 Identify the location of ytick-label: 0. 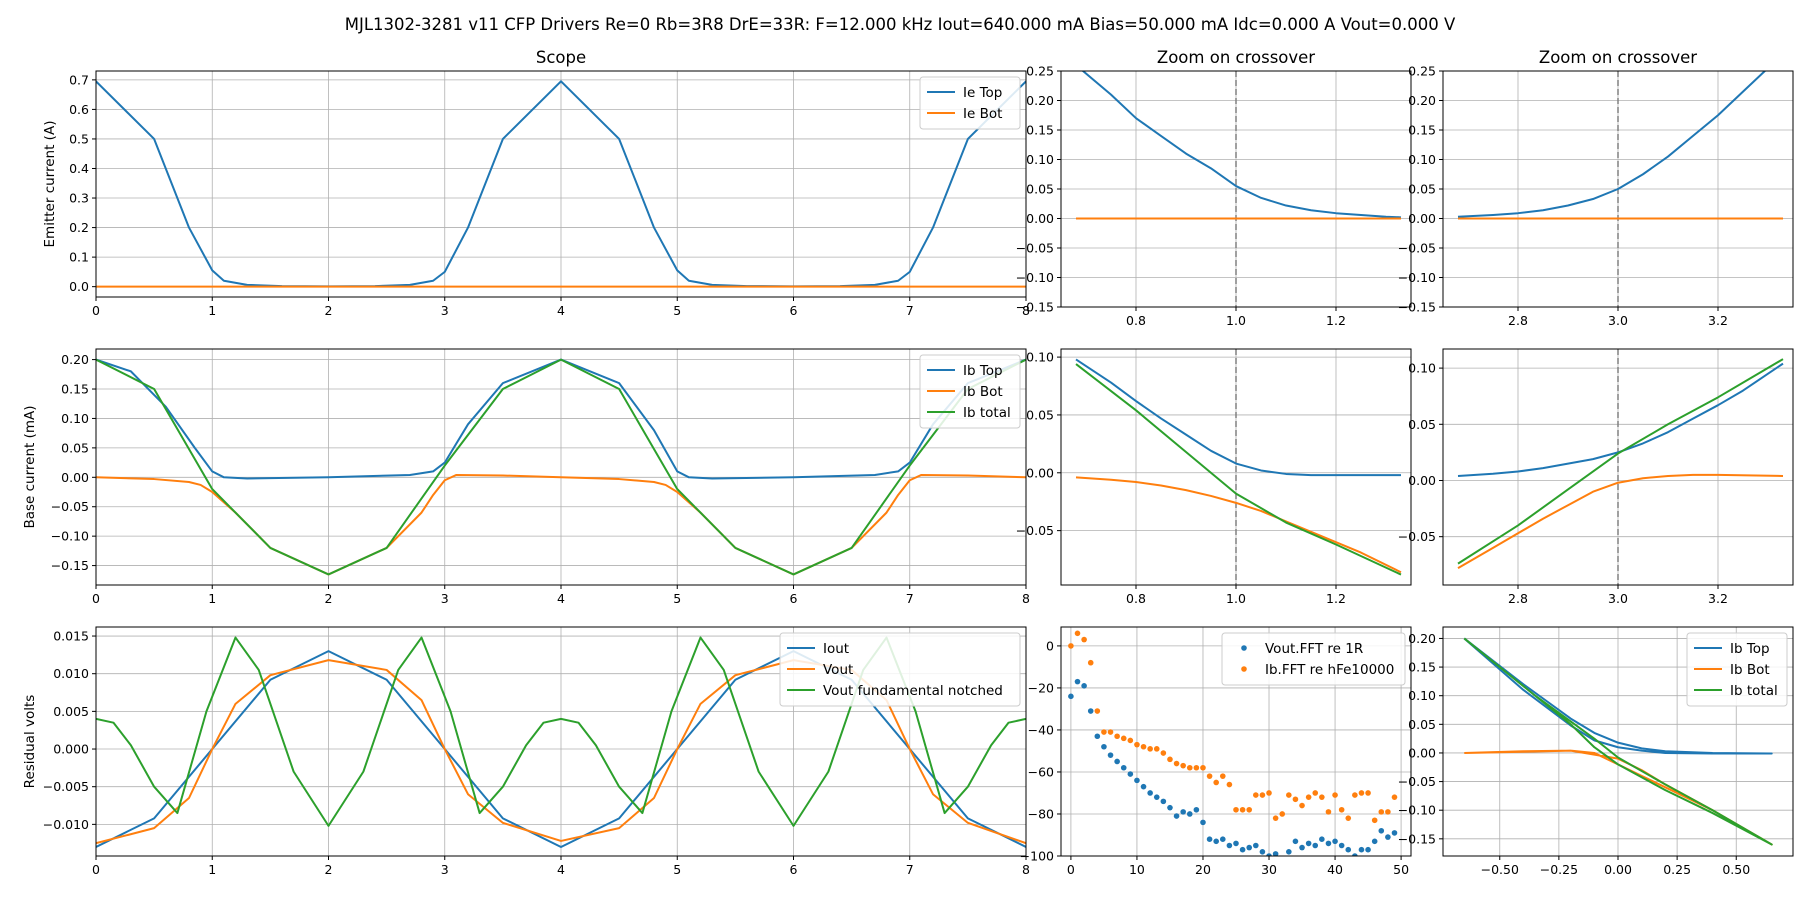
(1050, 645).